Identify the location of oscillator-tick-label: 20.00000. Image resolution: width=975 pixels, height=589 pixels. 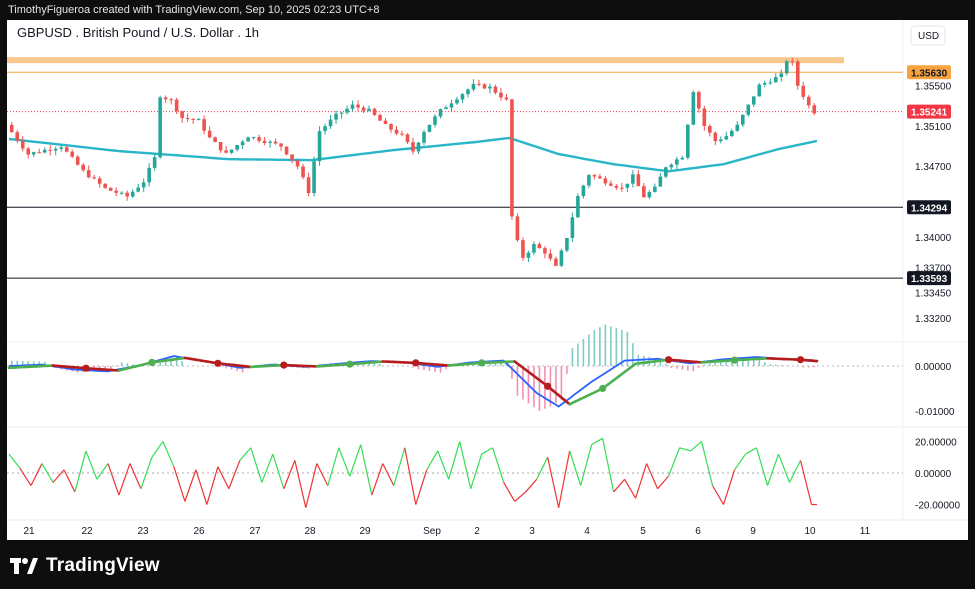
(936, 442).